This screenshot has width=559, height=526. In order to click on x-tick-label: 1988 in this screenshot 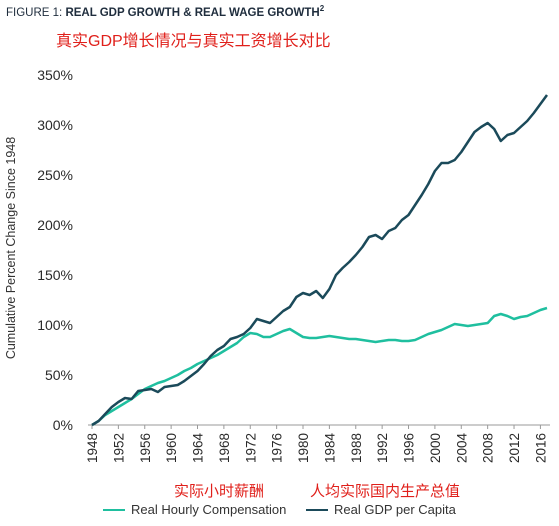, I will do `click(356, 448)`.